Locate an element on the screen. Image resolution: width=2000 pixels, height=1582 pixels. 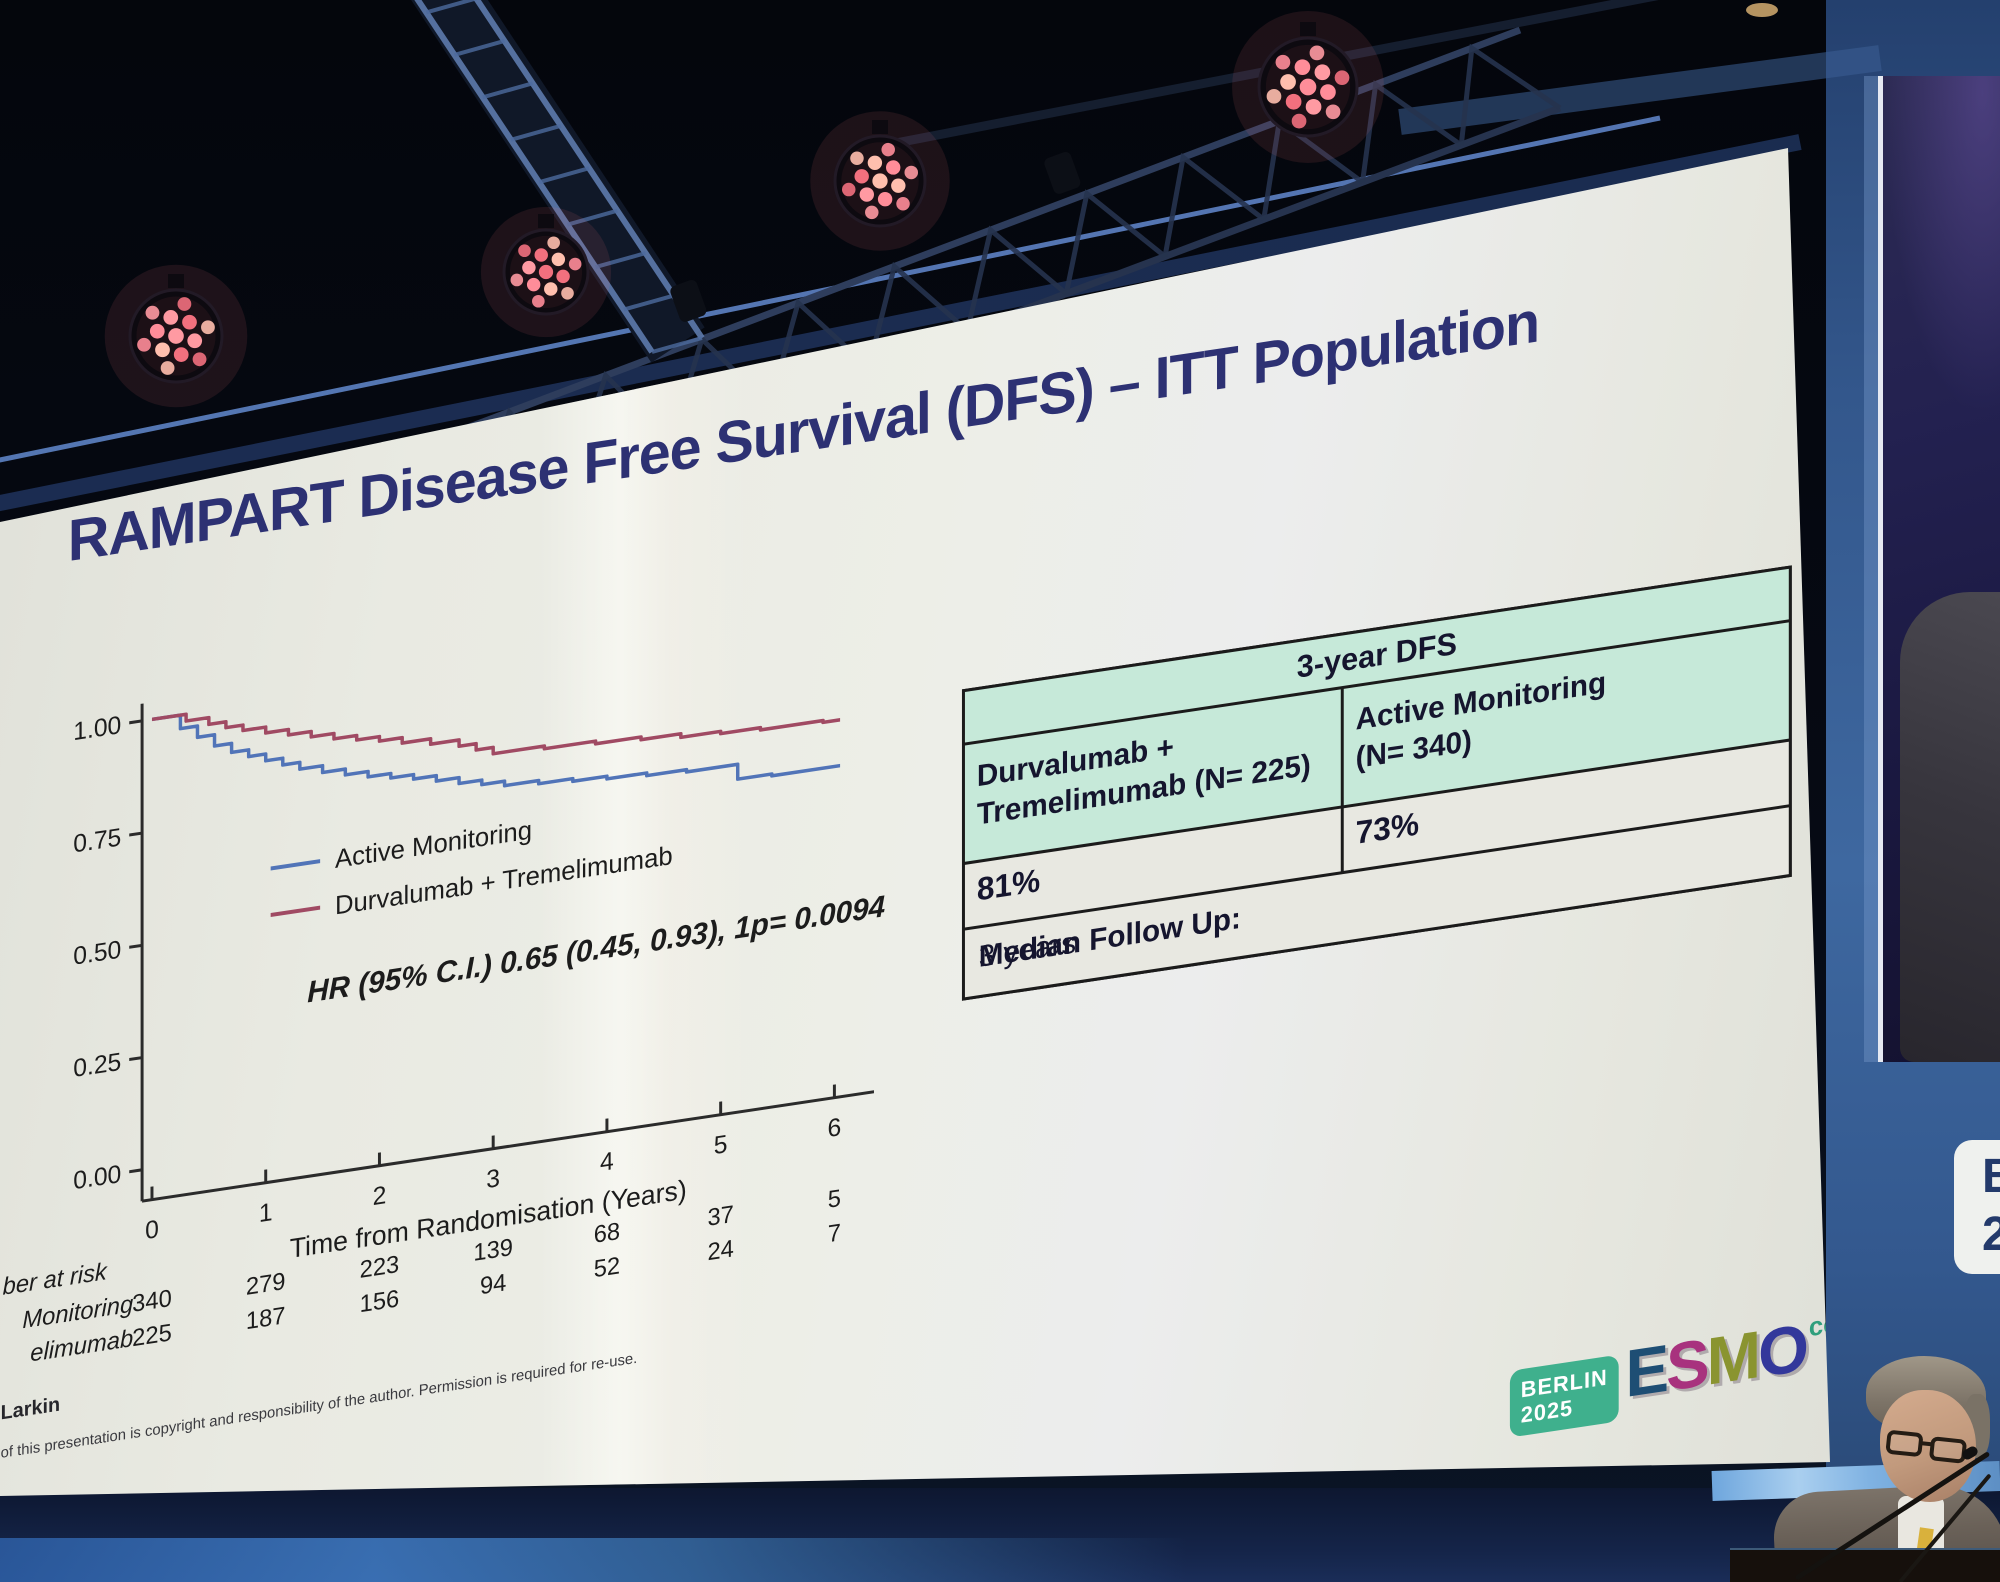
svg-text: 24 is located at coordinates (720, 1250).